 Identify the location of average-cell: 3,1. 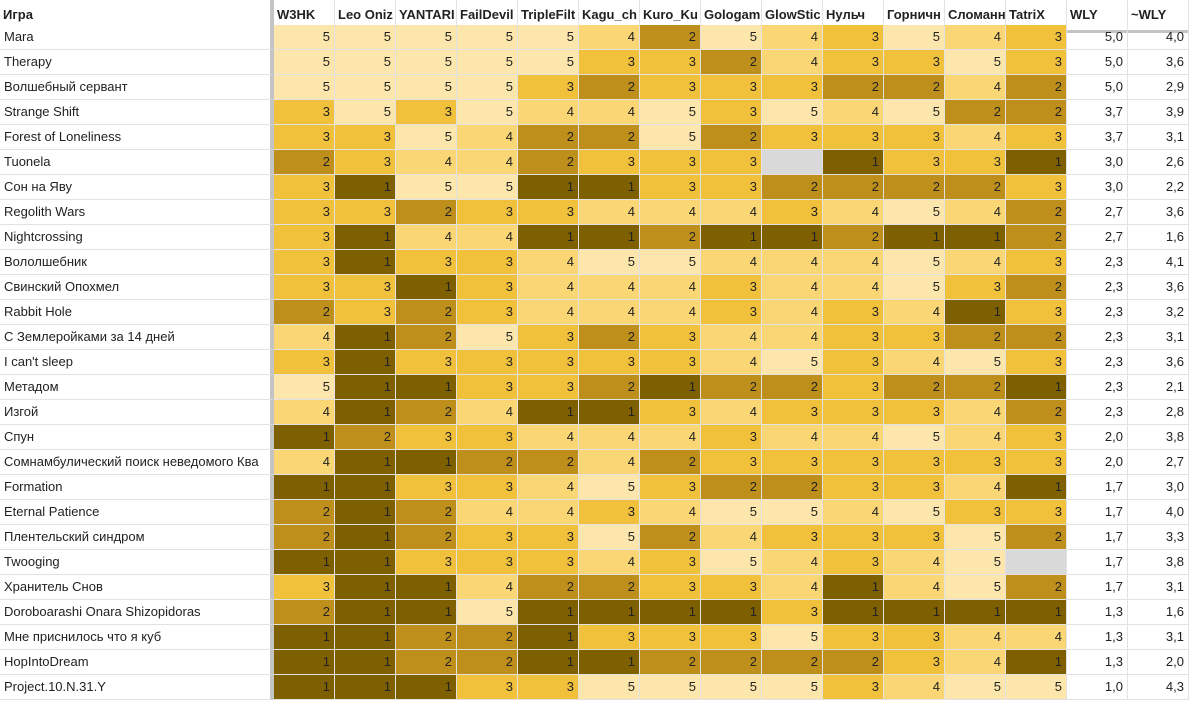
(1158, 137).